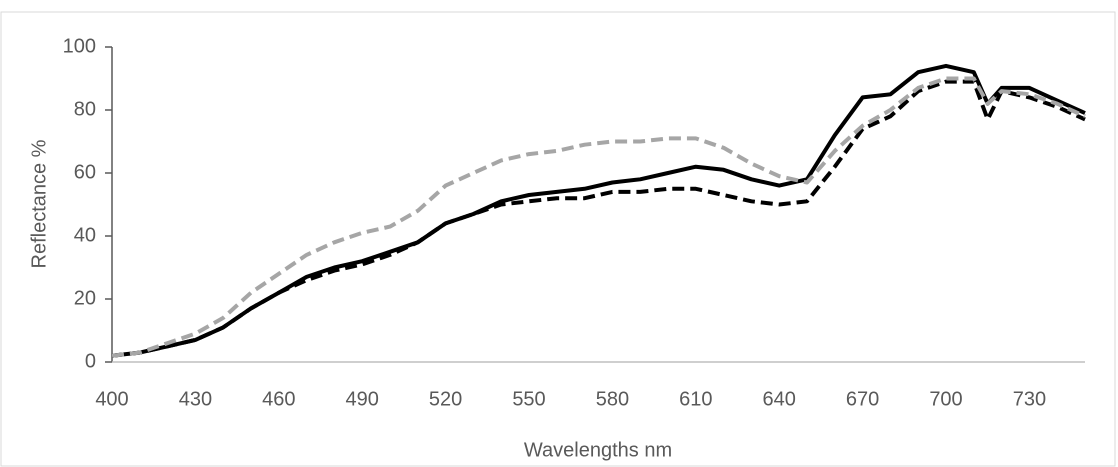 The height and width of the screenshot is (467, 1118). What do you see at coordinates (85, 235) in the screenshot?
I see `y-tick-label: 40` at bounding box center [85, 235].